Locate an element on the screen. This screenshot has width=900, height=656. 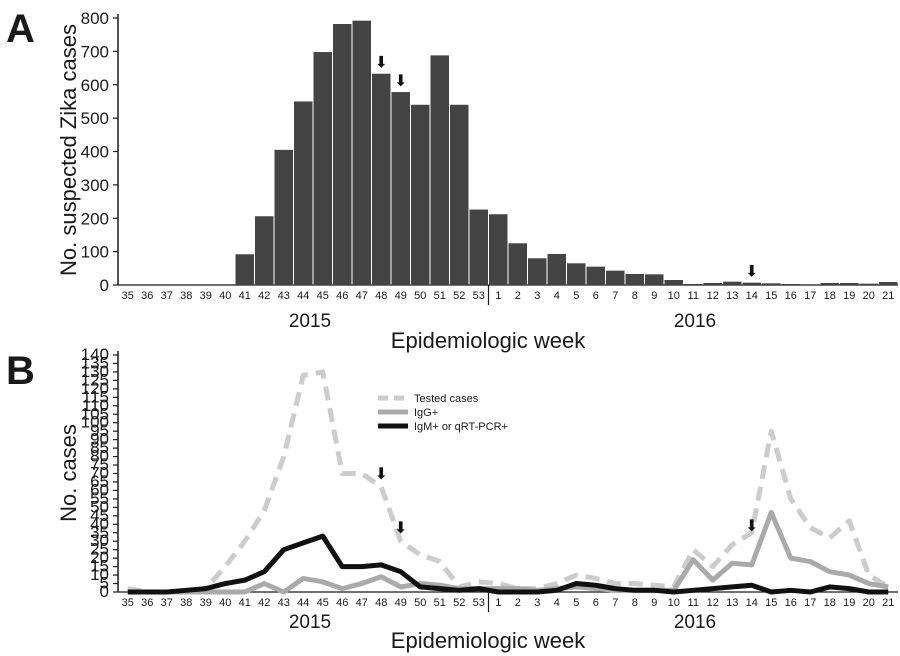
panel-a-y-tick-label: 500 is located at coordinates (95, 118).